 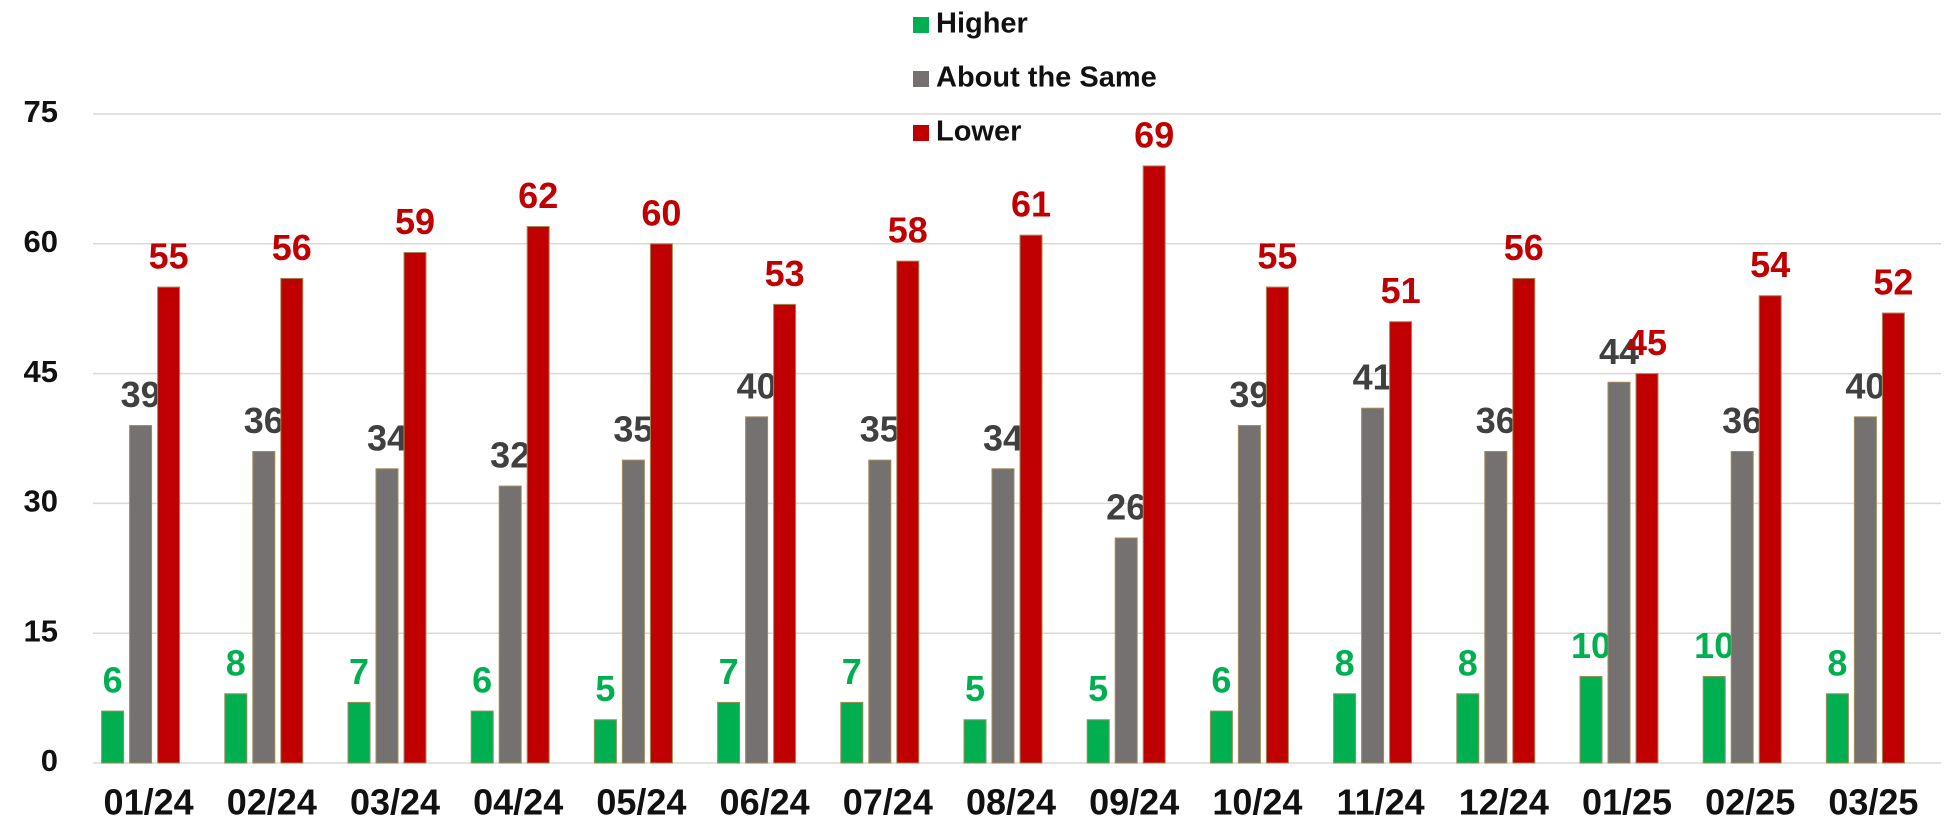 What do you see at coordinates (1373, 377) in the screenshot?
I see `data-label: 41` at bounding box center [1373, 377].